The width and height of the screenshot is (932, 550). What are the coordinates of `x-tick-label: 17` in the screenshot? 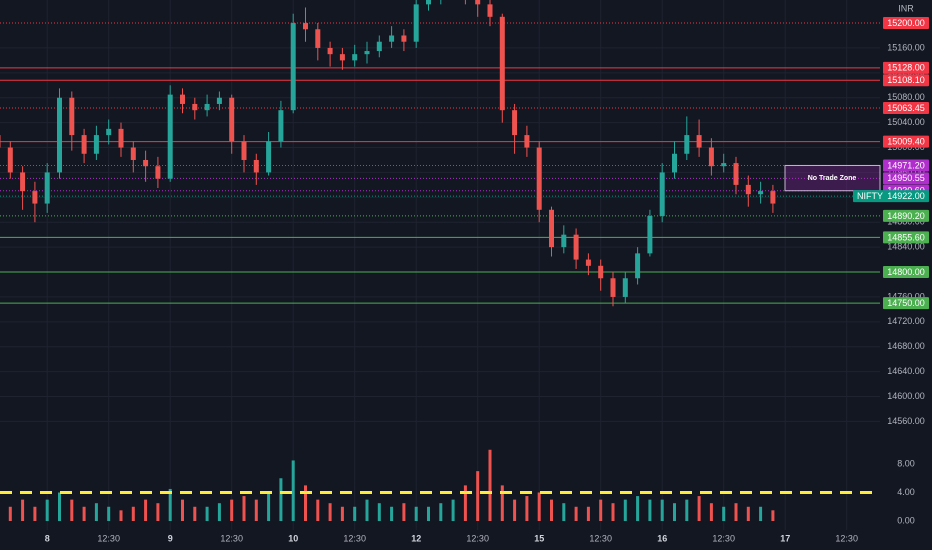 It's located at (785, 538).